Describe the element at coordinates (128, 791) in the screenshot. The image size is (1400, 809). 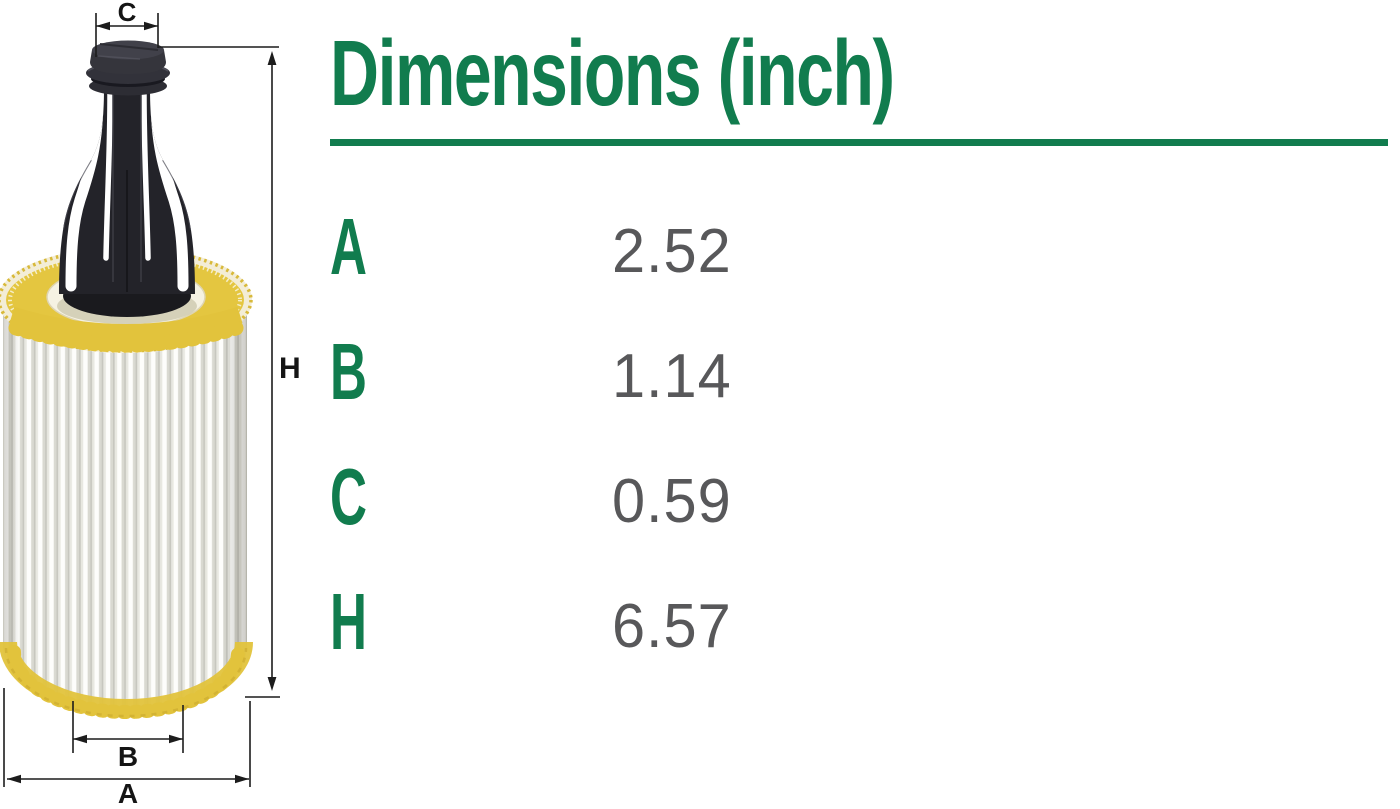
I see `dimension-label-a: A` at that location.